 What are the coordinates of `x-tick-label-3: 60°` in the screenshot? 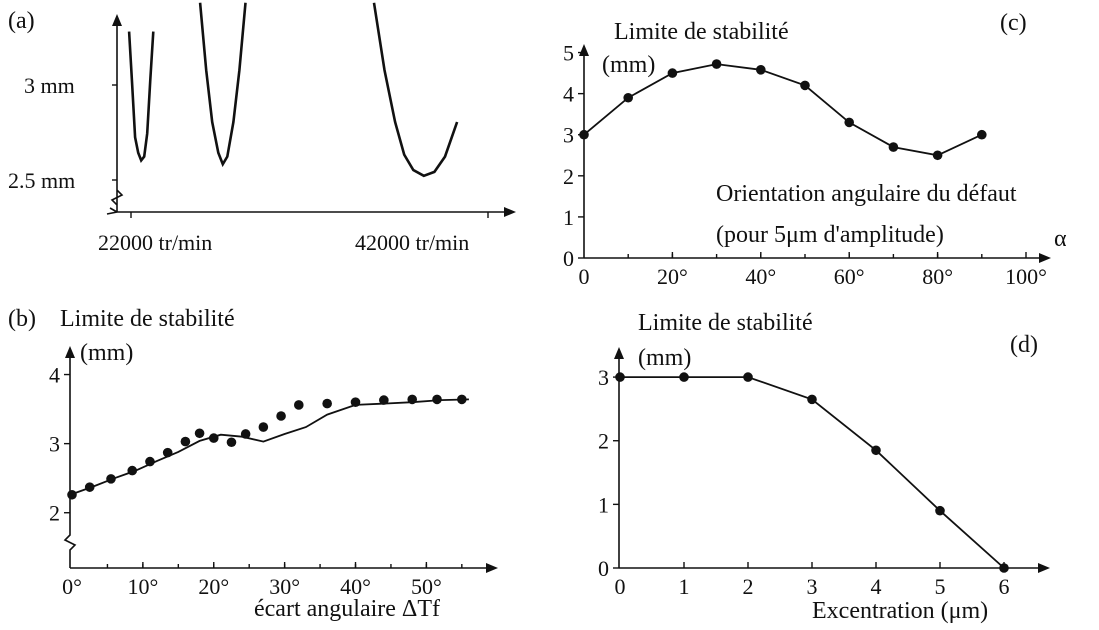 It's located at (849, 276).